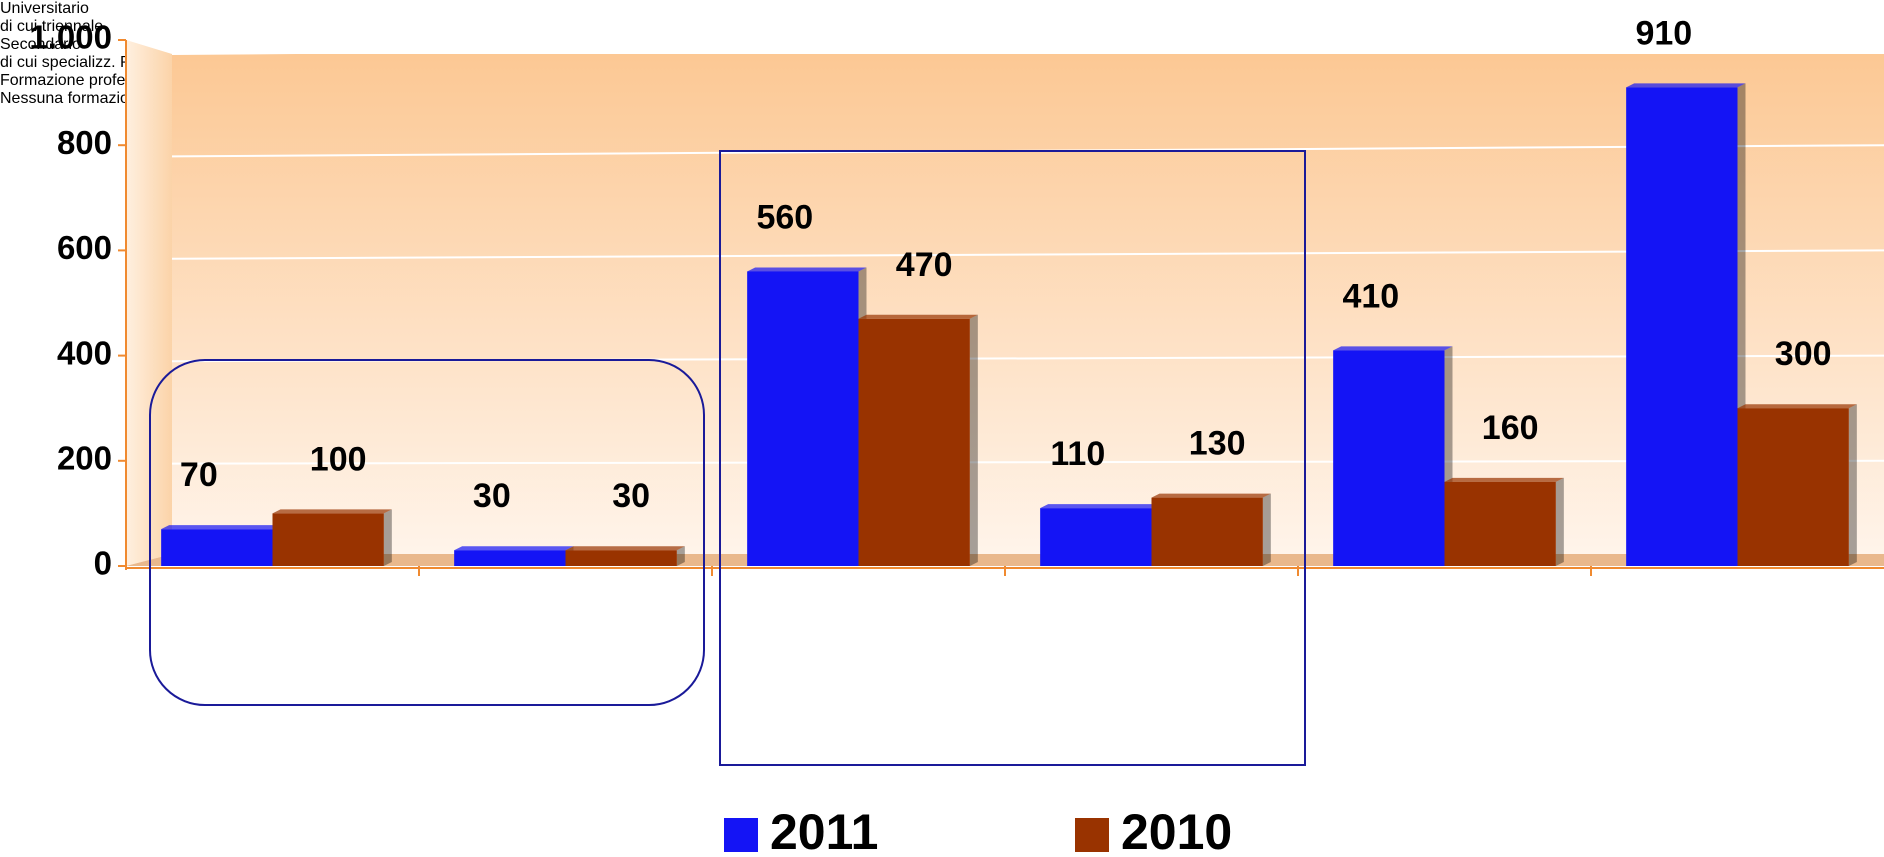  Describe the element at coordinates (199, 475) in the screenshot. I see `data-label: 70` at that location.